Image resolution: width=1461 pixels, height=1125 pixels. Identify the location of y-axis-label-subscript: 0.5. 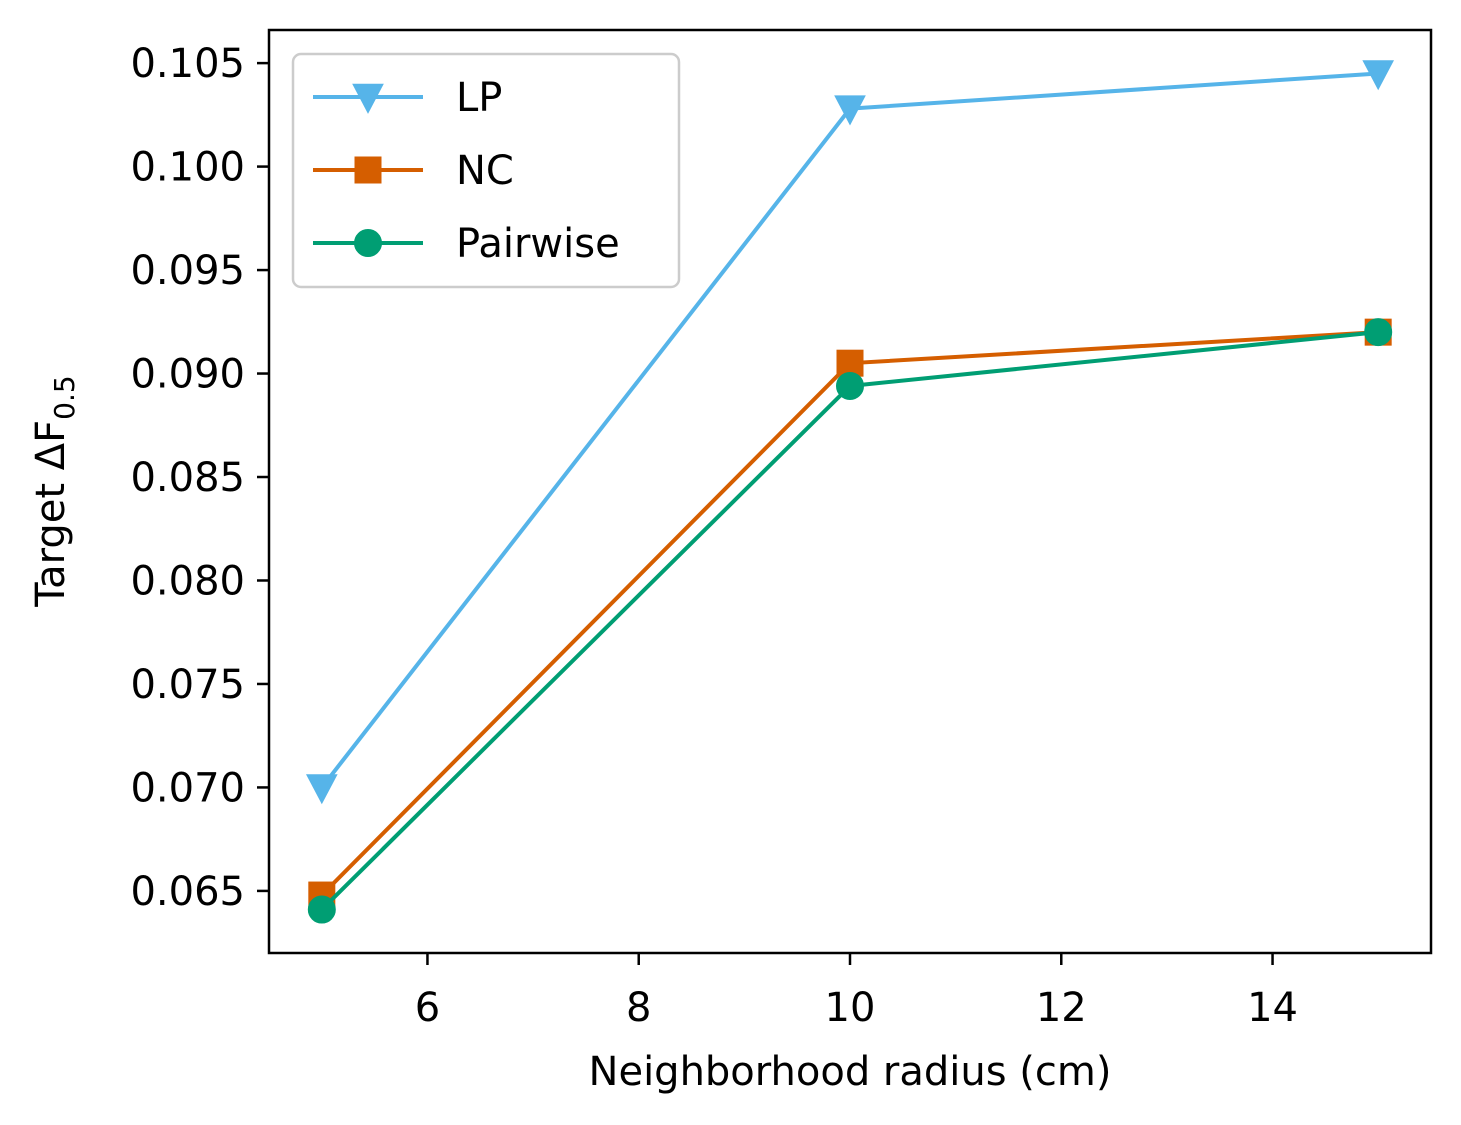
(64, 397).